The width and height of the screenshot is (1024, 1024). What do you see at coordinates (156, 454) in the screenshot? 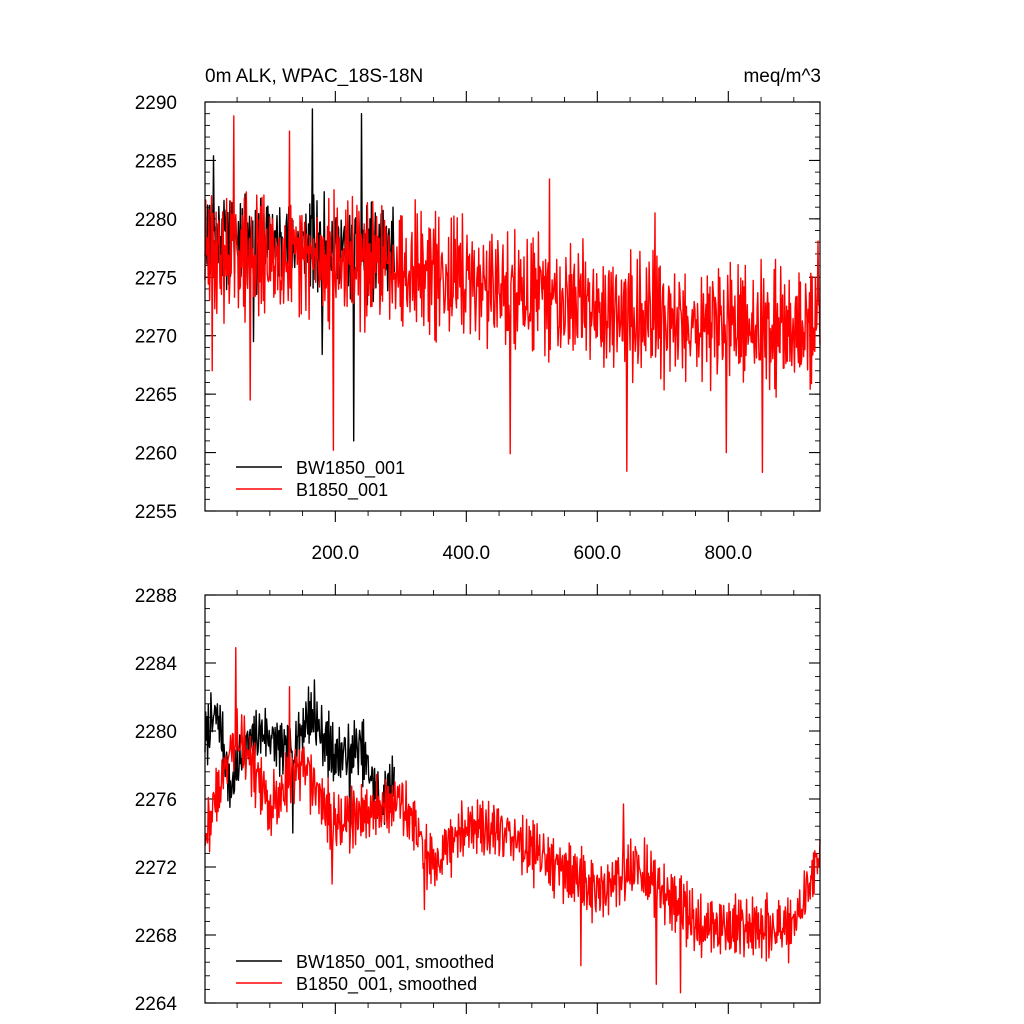
I see `y-tick-label: 2260` at bounding box center [156, 454].